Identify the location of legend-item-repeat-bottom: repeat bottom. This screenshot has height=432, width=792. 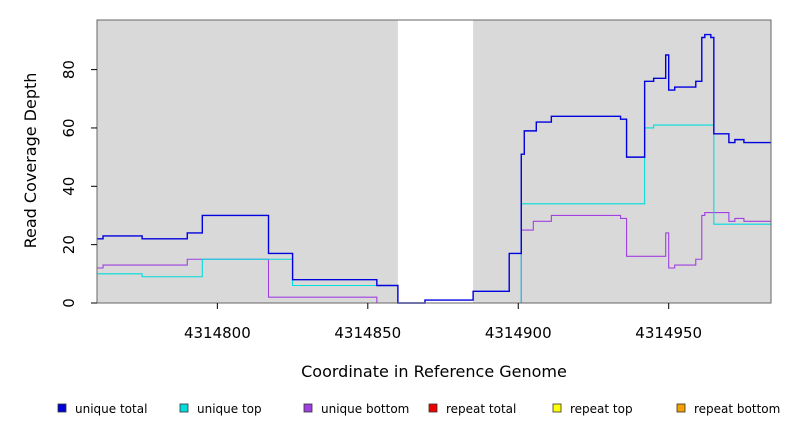
(728, 409).